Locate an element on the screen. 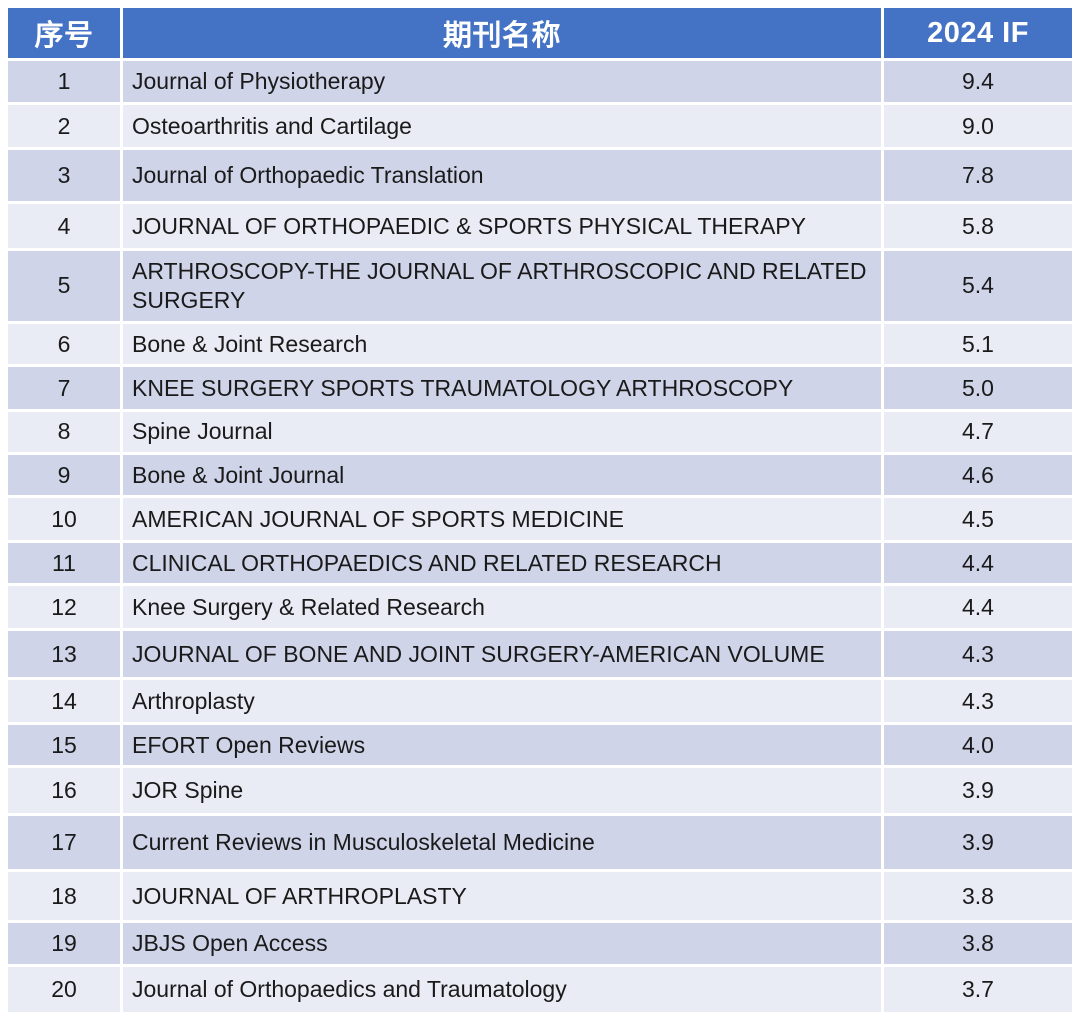  if-value-cell: 9.4 is located at coordinates (978, 82).